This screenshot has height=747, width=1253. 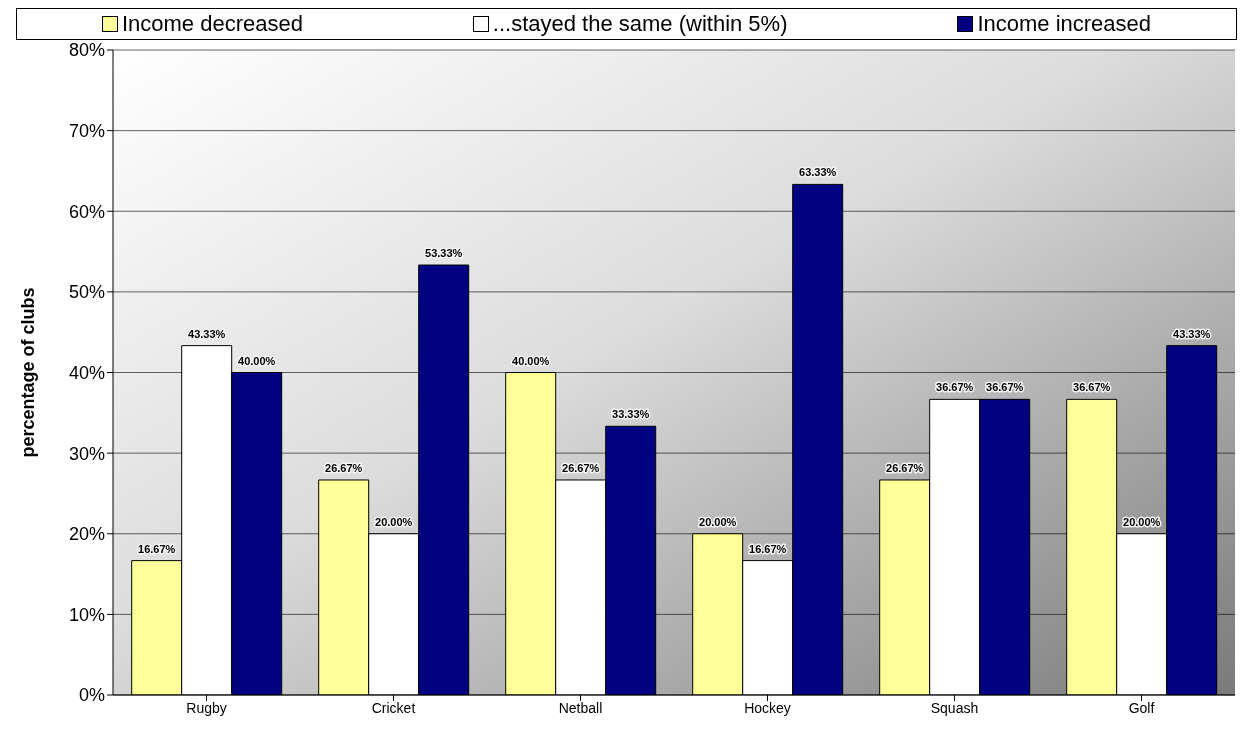 I want to click on x-tick-label: Rugby, so click(x=206, y=707).